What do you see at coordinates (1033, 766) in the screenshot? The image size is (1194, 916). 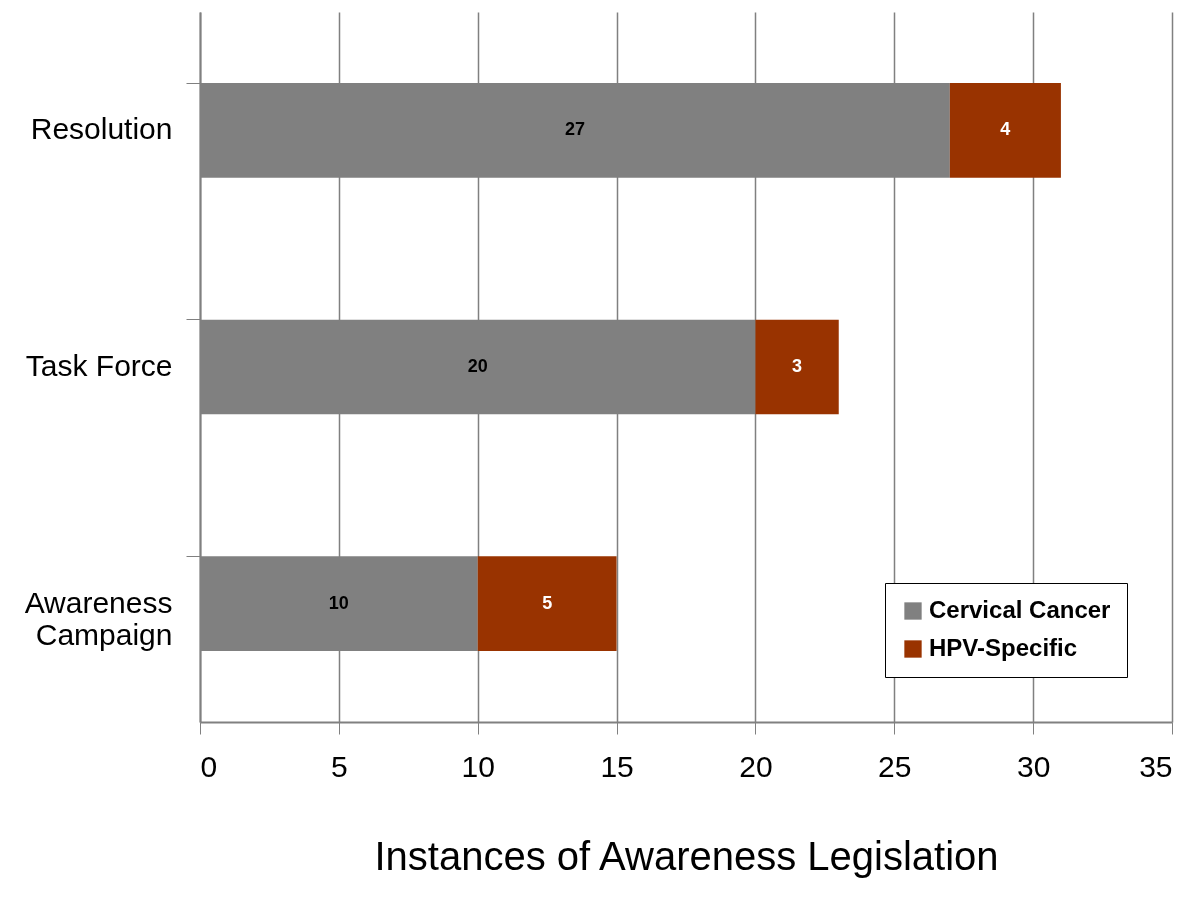 I see `x-tick-label: 30` at bounding box center [1033, 766].